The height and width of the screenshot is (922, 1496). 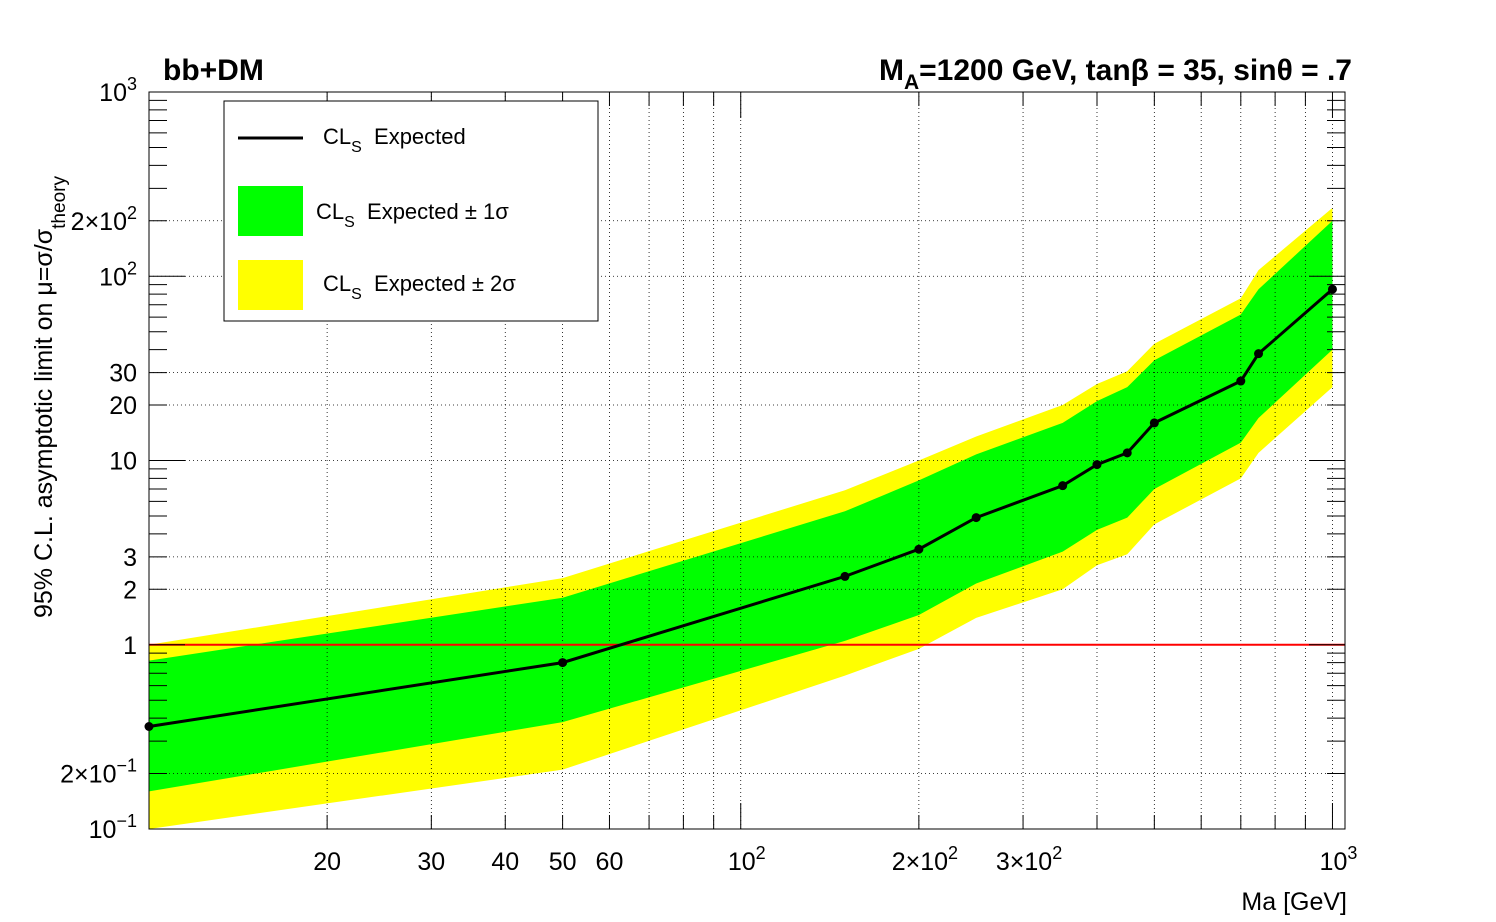 I want to click on y-tick-label: 10⁻¹, so click(x=113, y=827).